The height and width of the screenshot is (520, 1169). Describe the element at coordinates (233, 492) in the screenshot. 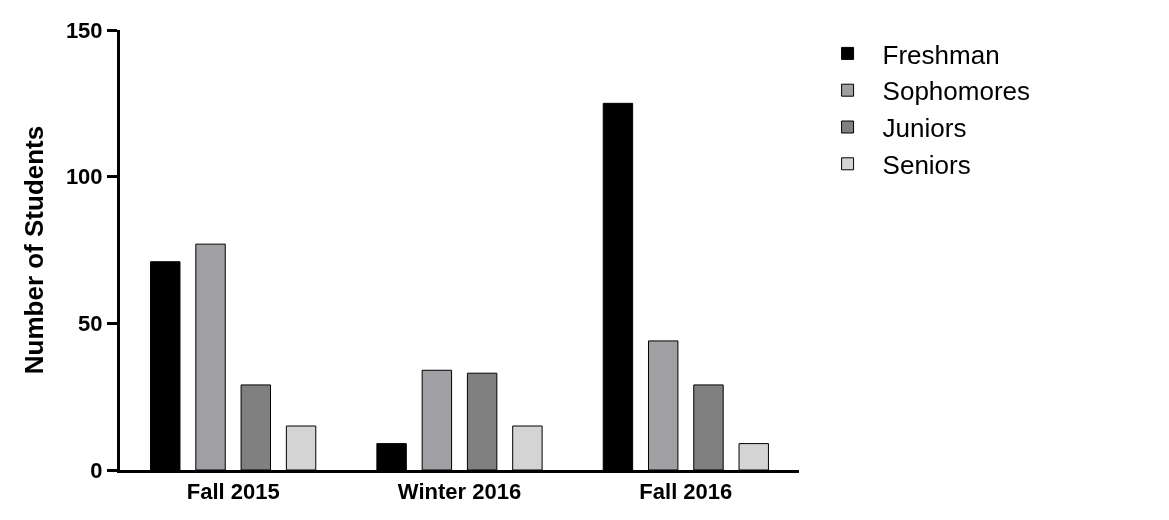

I see `x-tick-label: Fall 2015` at that location.